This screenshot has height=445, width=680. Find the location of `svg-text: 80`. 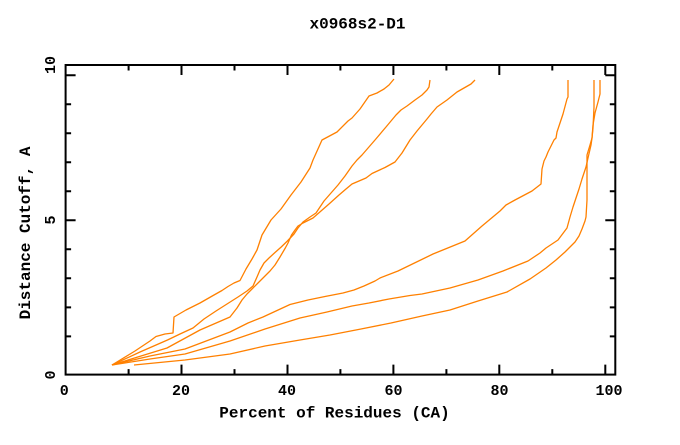

svg-text: 80 is located at coordinates (499, 391).